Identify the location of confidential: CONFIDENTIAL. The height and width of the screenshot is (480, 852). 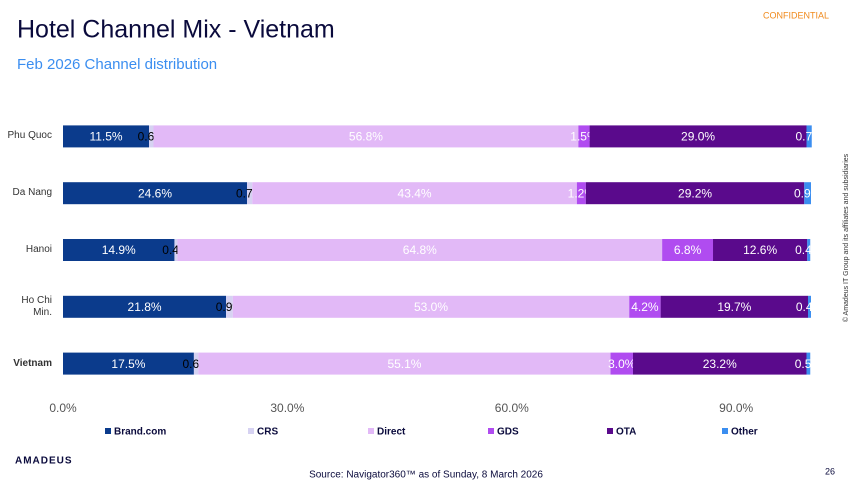
(796, 15).